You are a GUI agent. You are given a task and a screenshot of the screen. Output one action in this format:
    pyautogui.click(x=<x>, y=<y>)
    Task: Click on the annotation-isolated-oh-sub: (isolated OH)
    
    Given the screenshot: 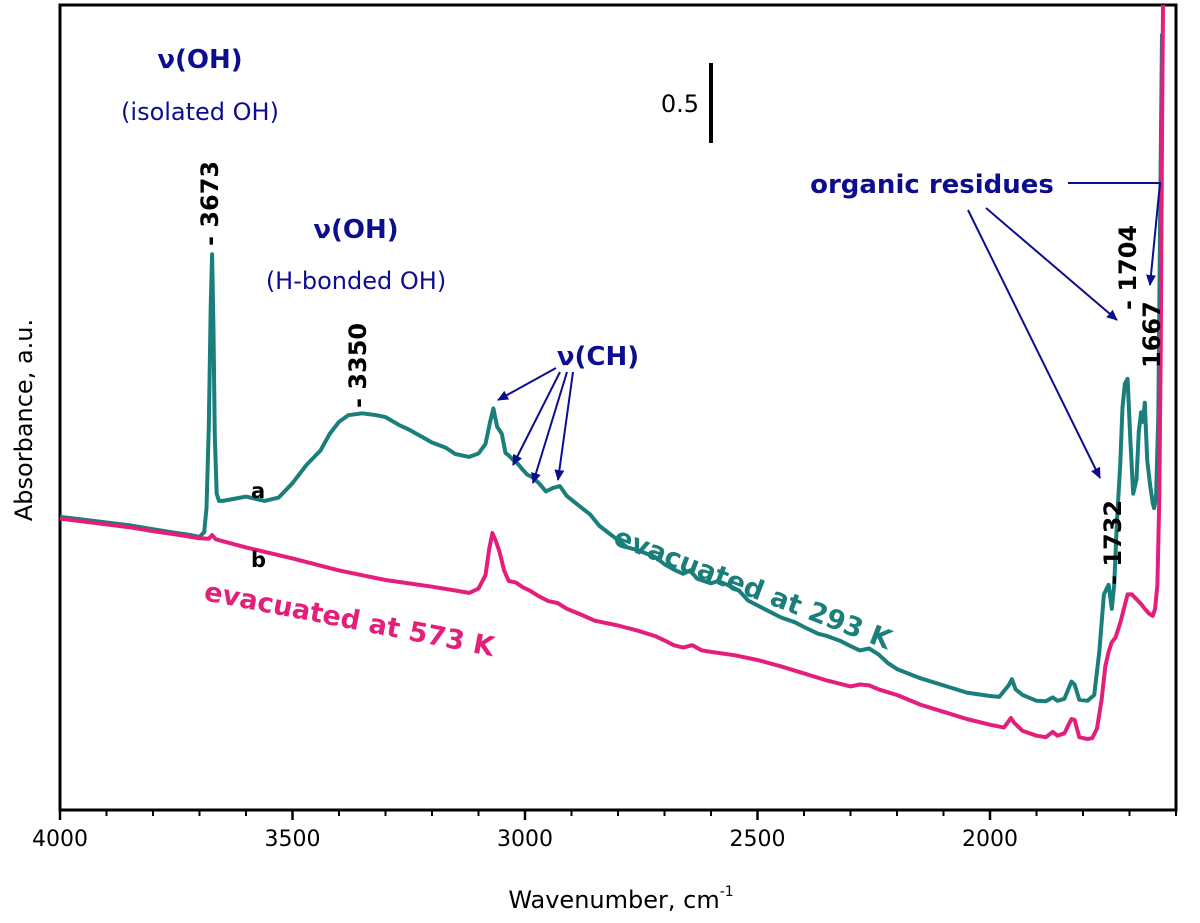 What is the action you would take?
    pyautogui.click(x=200, y=112)
    